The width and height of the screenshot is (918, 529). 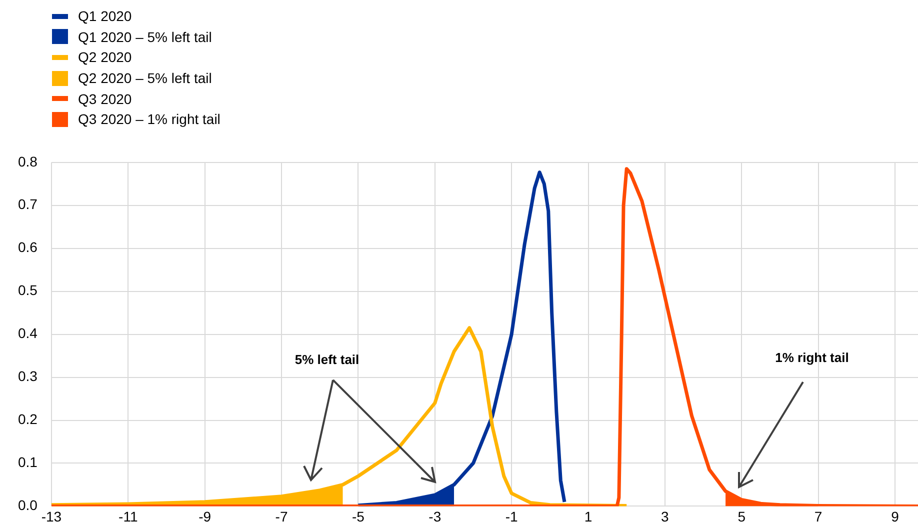 I want to click on y-tick-label: 0.0, so click(x=28, y=505).